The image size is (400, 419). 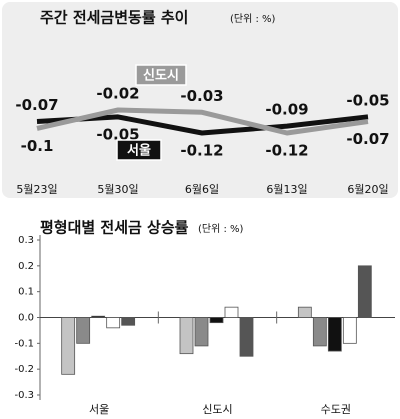 What do you see at coordinates (286, 110) in the screenshot?
I see `data-label: -0.09` at bounding box center [286, 110].